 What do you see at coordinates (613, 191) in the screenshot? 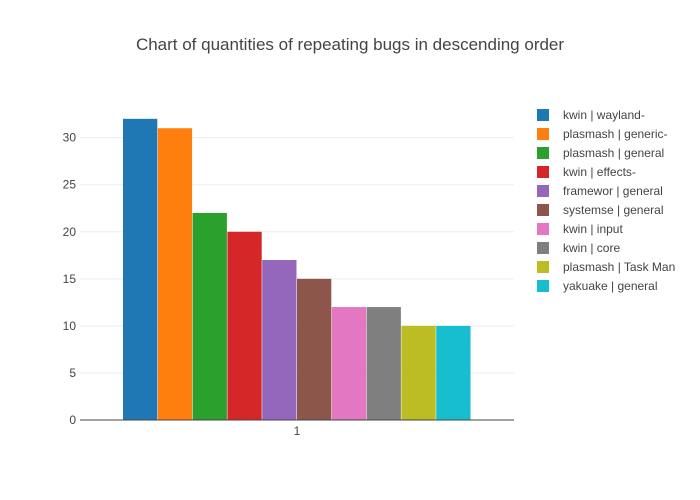
I see `legend-label: framewor | general` at bounding box center [613, 191].